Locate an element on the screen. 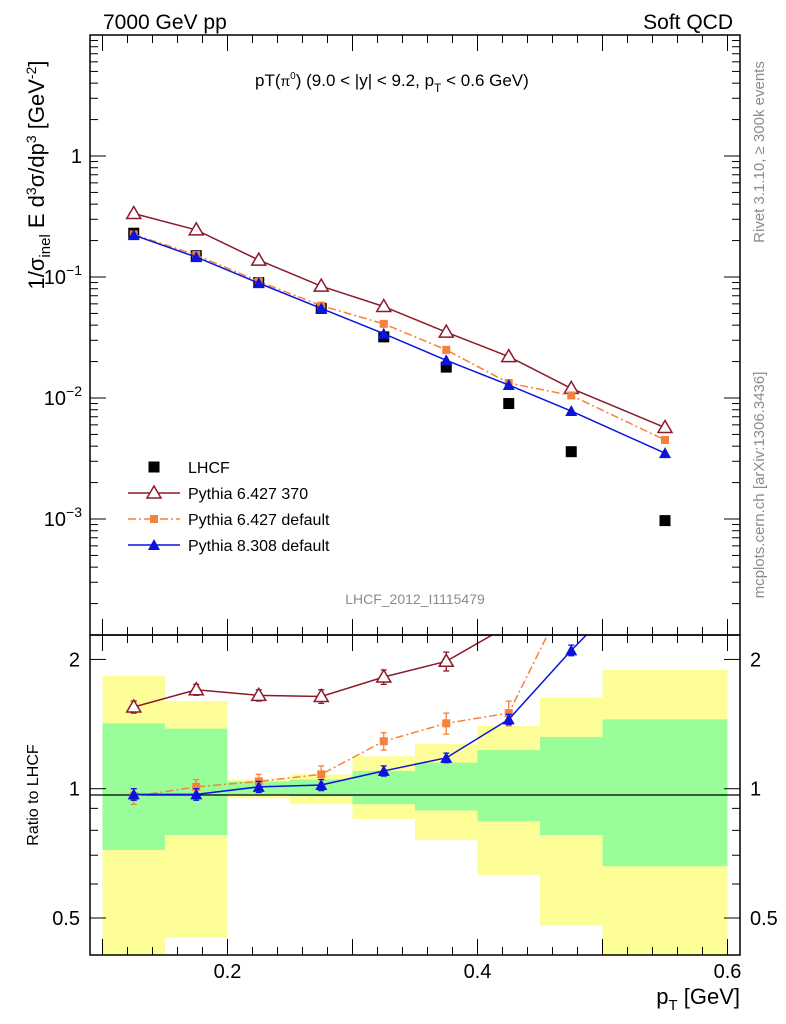 This screenshot has width=786, height=1024. x-tick-label: 0.6 is located at coordinates (728, 972).